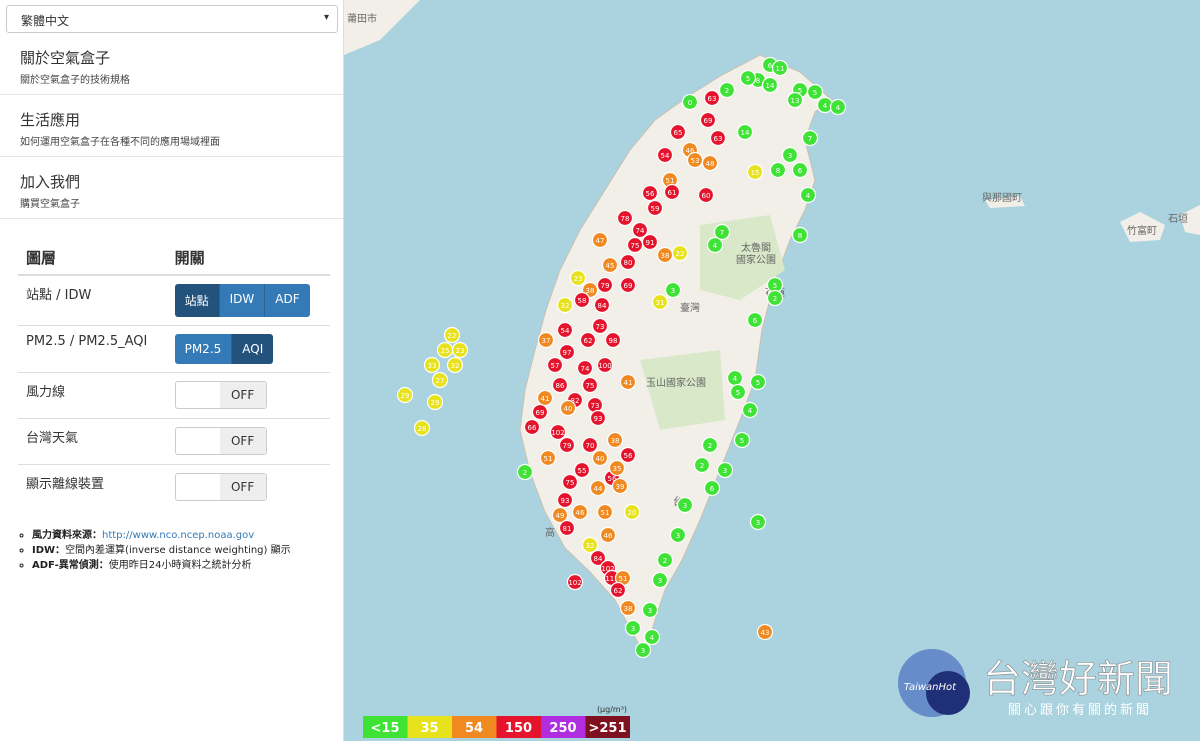 This screenshot has width=1200, height=741. What do you see at coordinates (582, 300) in the screenshot?
I see `station-marker: 58` at bounding box center [582, 300].